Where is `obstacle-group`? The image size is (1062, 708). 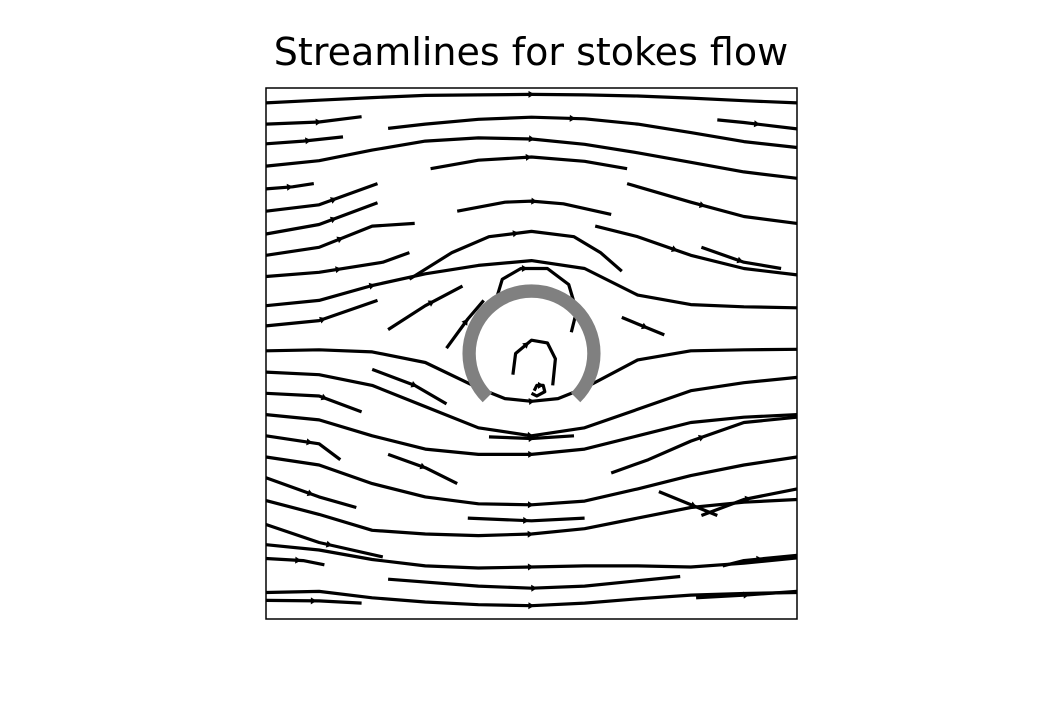
obstacle-group is located at coordinates (531, 343).